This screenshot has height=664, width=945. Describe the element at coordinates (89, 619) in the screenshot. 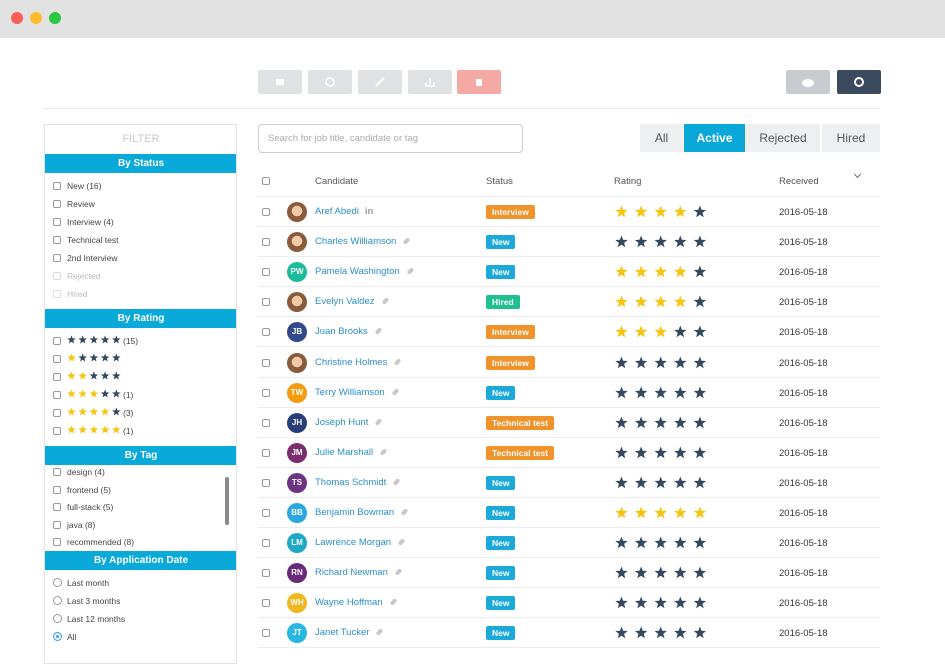

I see `filter-option: Last 12 months` at that location.